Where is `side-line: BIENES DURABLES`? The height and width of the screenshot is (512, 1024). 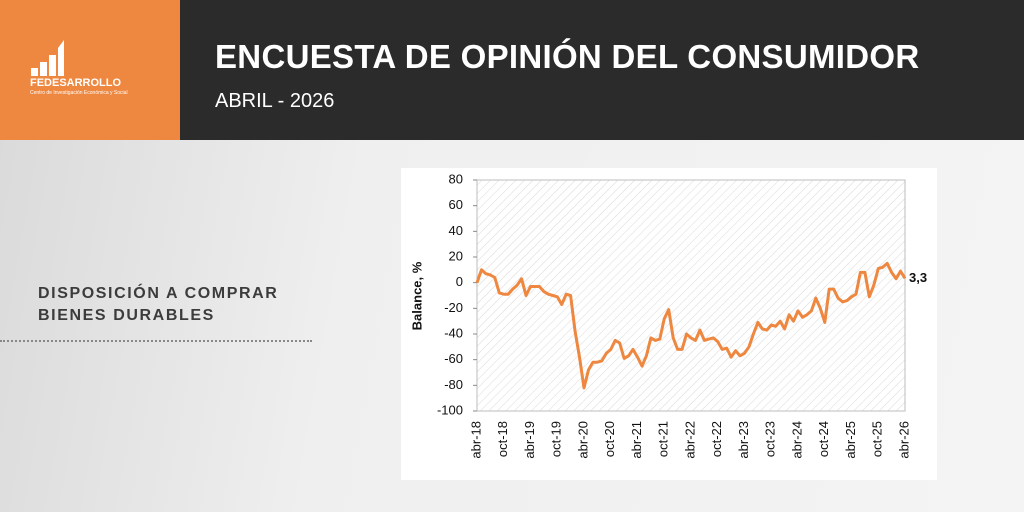
side-line: BIENES DURABLES is located at coordinates (126, 315).